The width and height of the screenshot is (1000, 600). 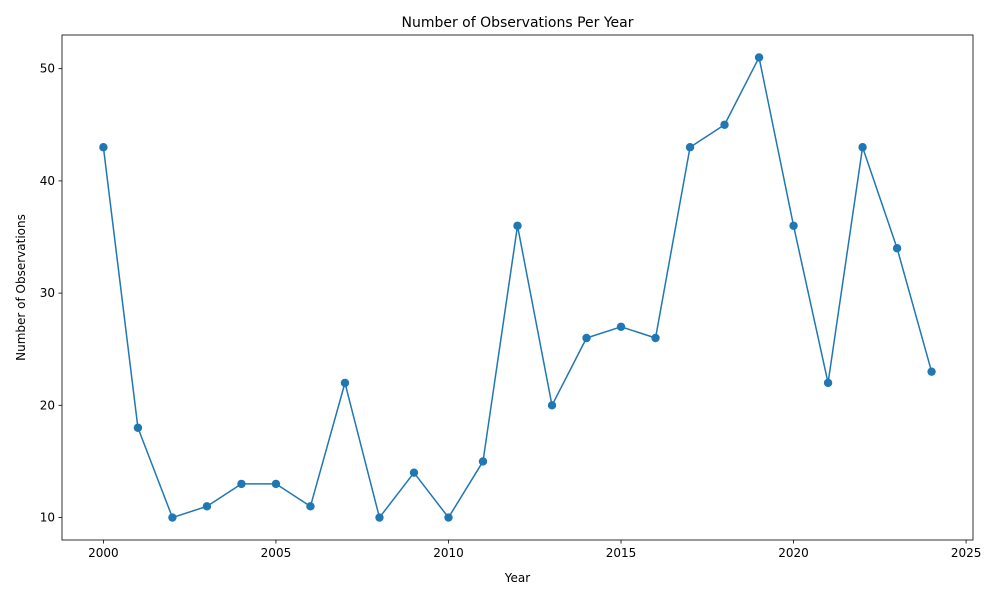 I want to click on y-tick-label: 50, so click(x=47, y=69).